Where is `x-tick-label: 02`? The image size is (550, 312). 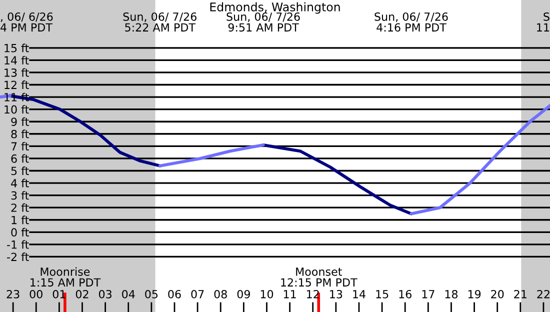
x-tick-label: 02 is located at coordinates (82, 294).